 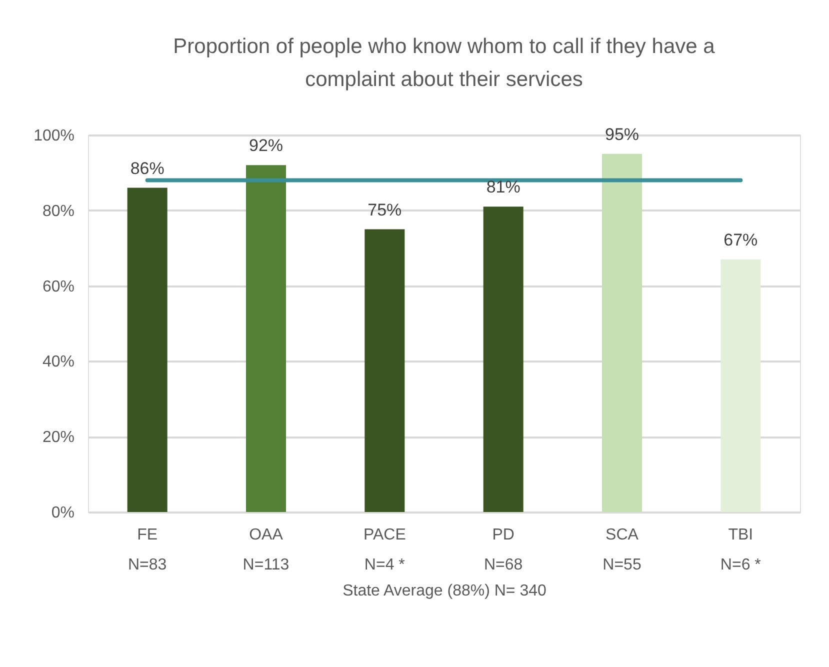 What do you see at coordinates (58, 287) in the screenshot?
I see `y-tick-label: 60%` at bounding box center [58, 287].